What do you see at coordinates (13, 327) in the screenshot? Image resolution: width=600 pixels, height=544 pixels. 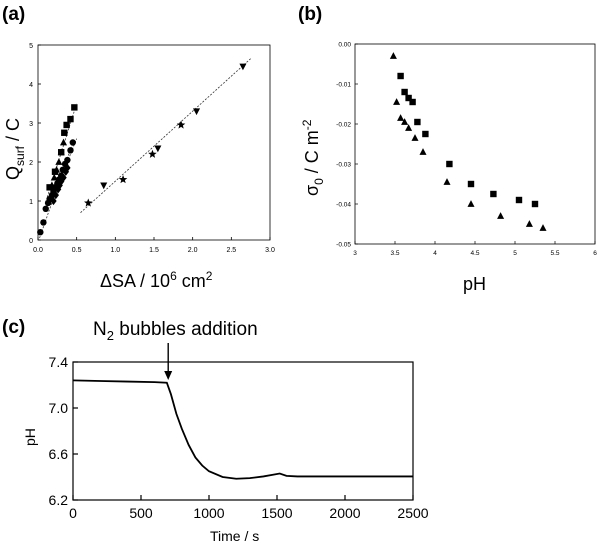 I see `panel-label-c: (c)` at bounding box center [13, 327].